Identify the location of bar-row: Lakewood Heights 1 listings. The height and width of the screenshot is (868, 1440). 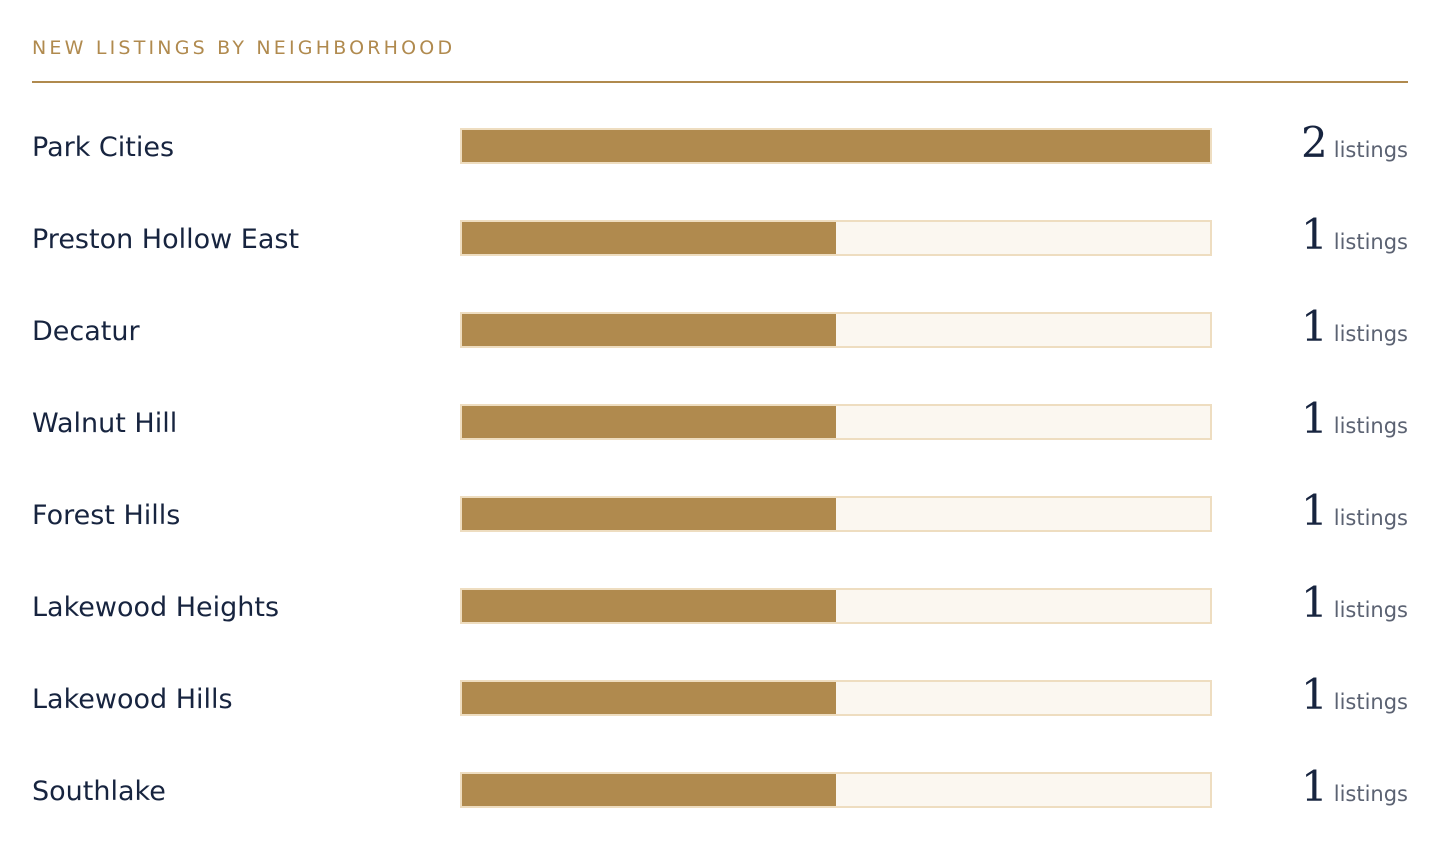
(720, 608).